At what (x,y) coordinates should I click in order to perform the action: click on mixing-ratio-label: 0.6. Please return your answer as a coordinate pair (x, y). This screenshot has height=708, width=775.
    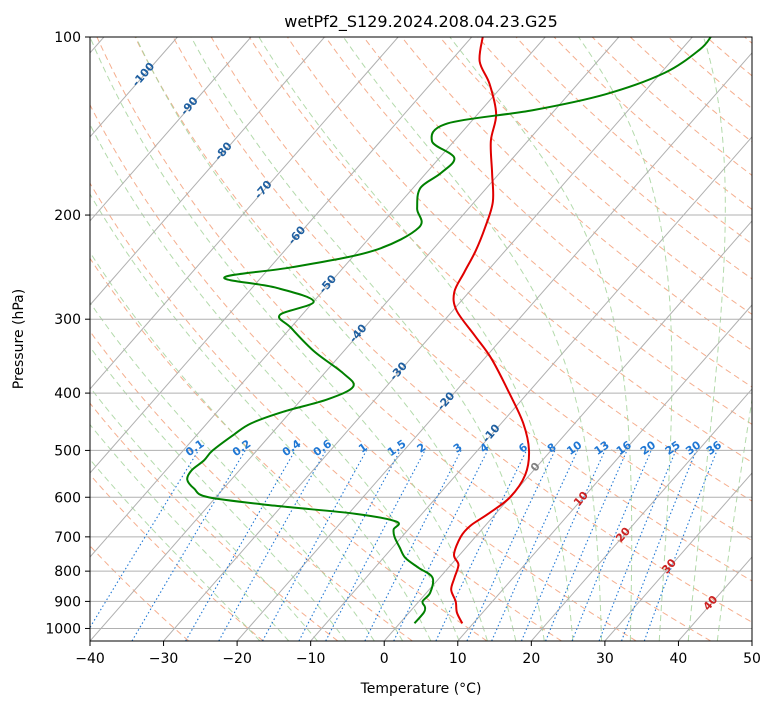
    Looking at the image, I should click on (323, 448).